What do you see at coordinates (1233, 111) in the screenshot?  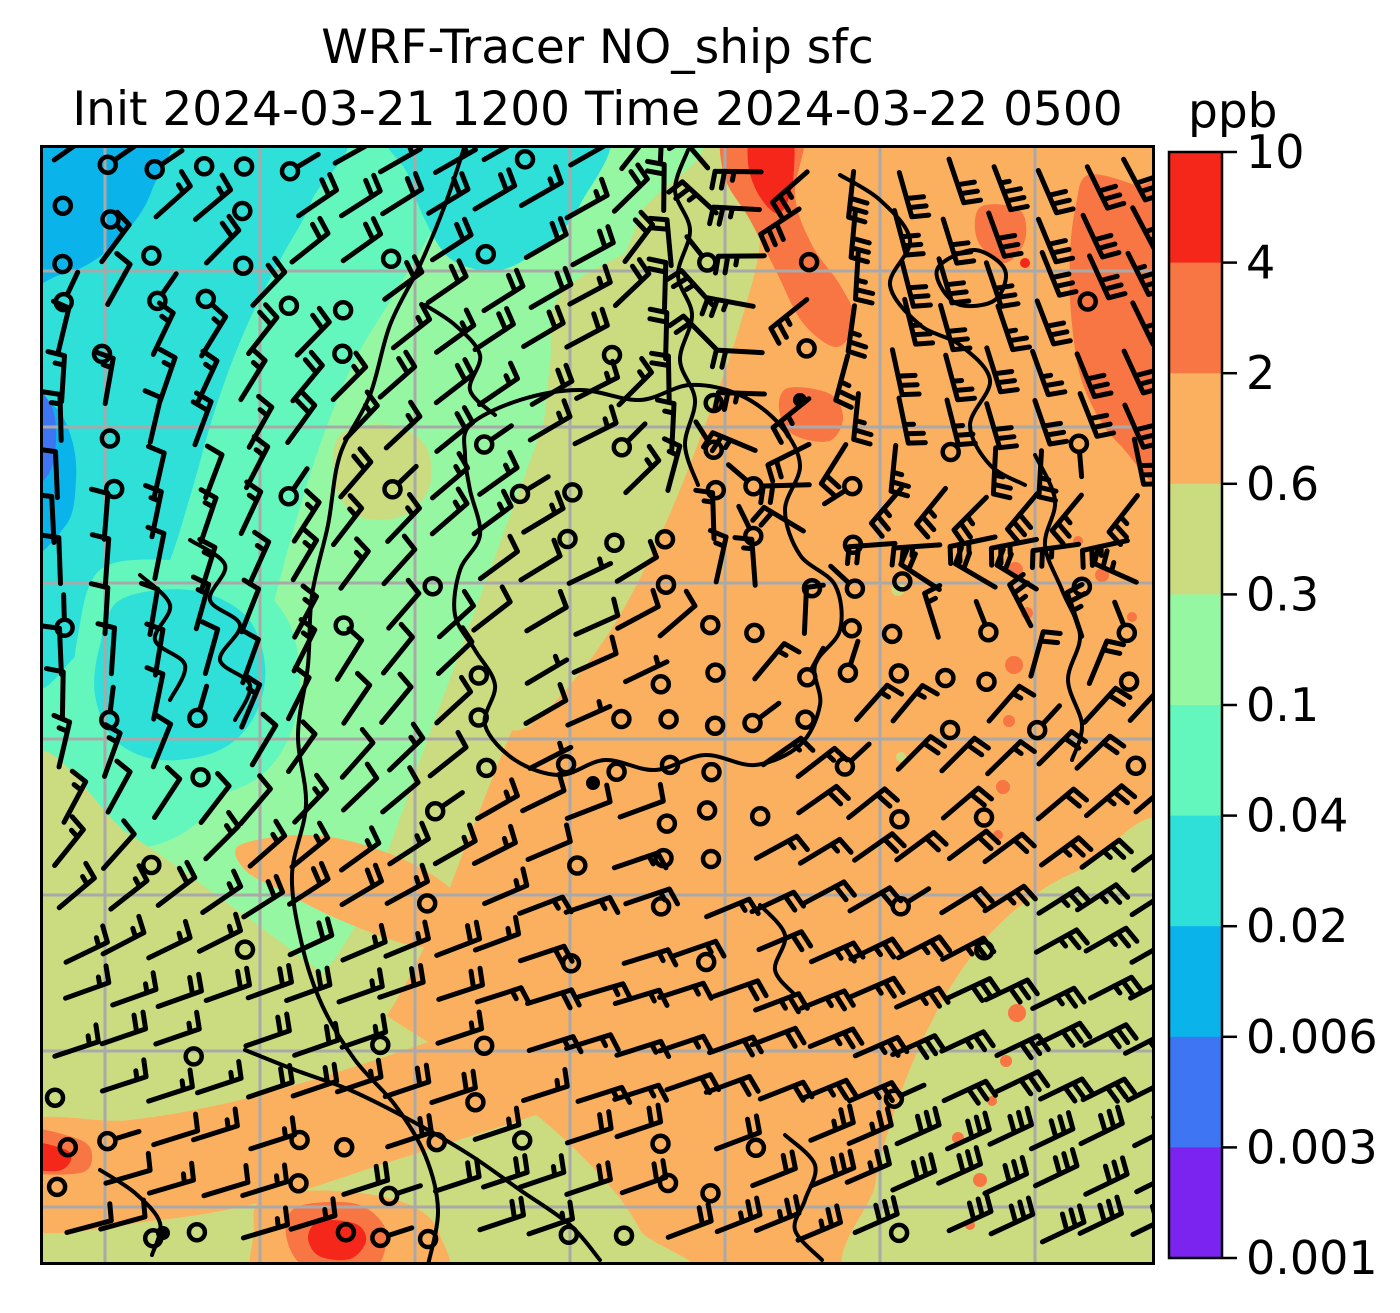 I see `colorbar-units-label: ppb` at bounding box center [1233, 111].